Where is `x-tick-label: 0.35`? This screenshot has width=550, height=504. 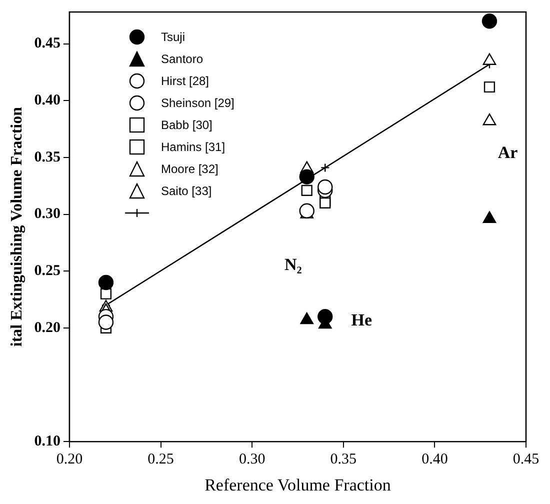 x-tick-label: 0.35 is located at coordinates (343, 460).